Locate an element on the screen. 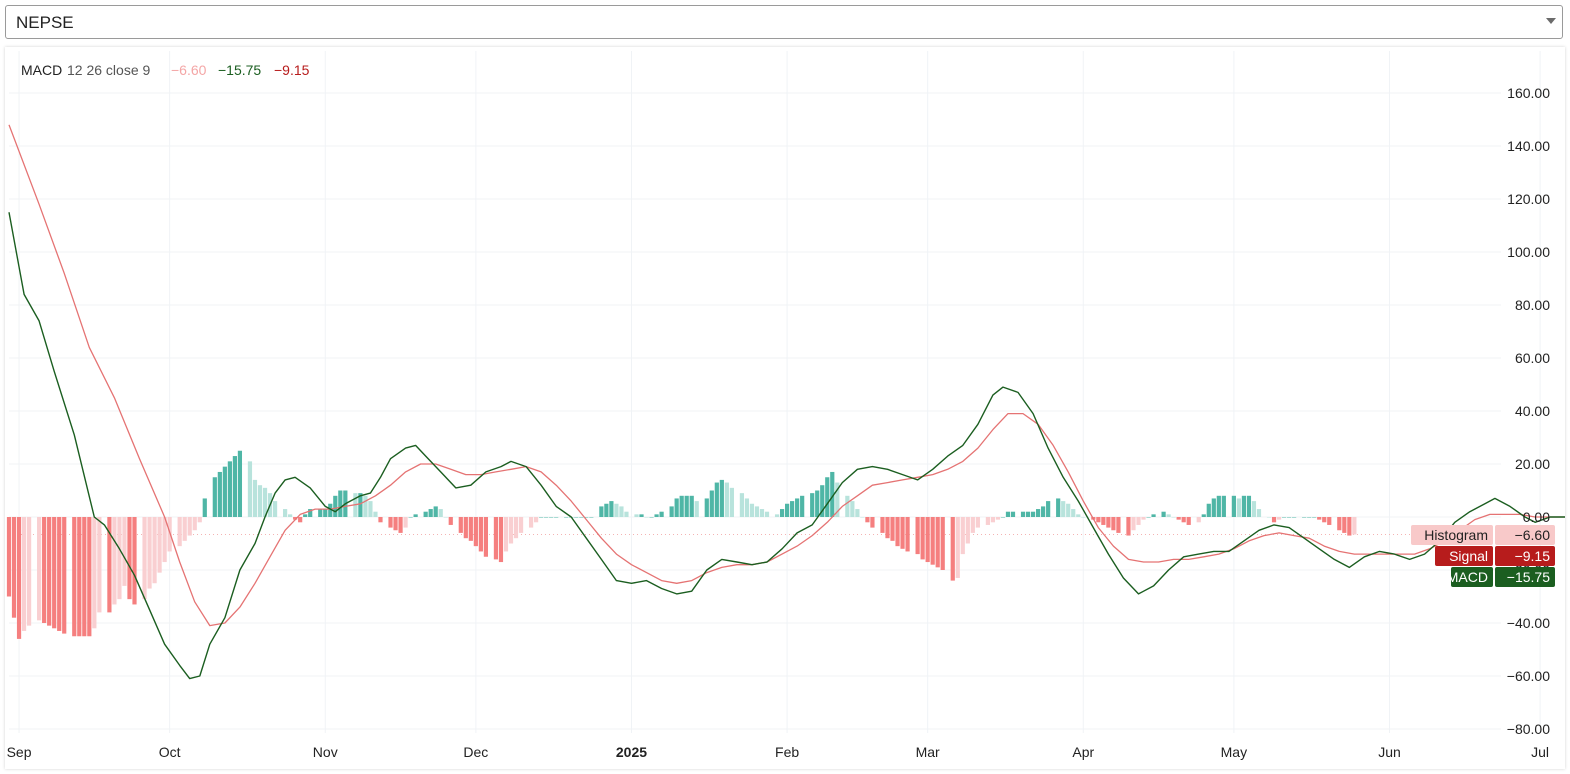 This screenshot has width=1570, height=774. y-tick-label: 120.00 is located at coordinates (1528, 199).